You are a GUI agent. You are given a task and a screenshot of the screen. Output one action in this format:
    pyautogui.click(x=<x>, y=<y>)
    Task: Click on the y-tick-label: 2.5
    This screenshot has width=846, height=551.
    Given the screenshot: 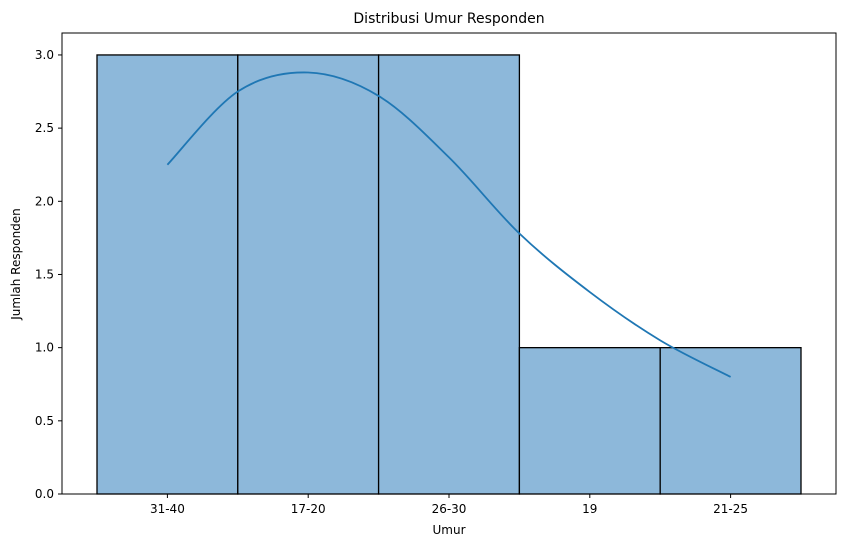 What is the action you would take?
    pyautogui.click(x=44, y=128)
    